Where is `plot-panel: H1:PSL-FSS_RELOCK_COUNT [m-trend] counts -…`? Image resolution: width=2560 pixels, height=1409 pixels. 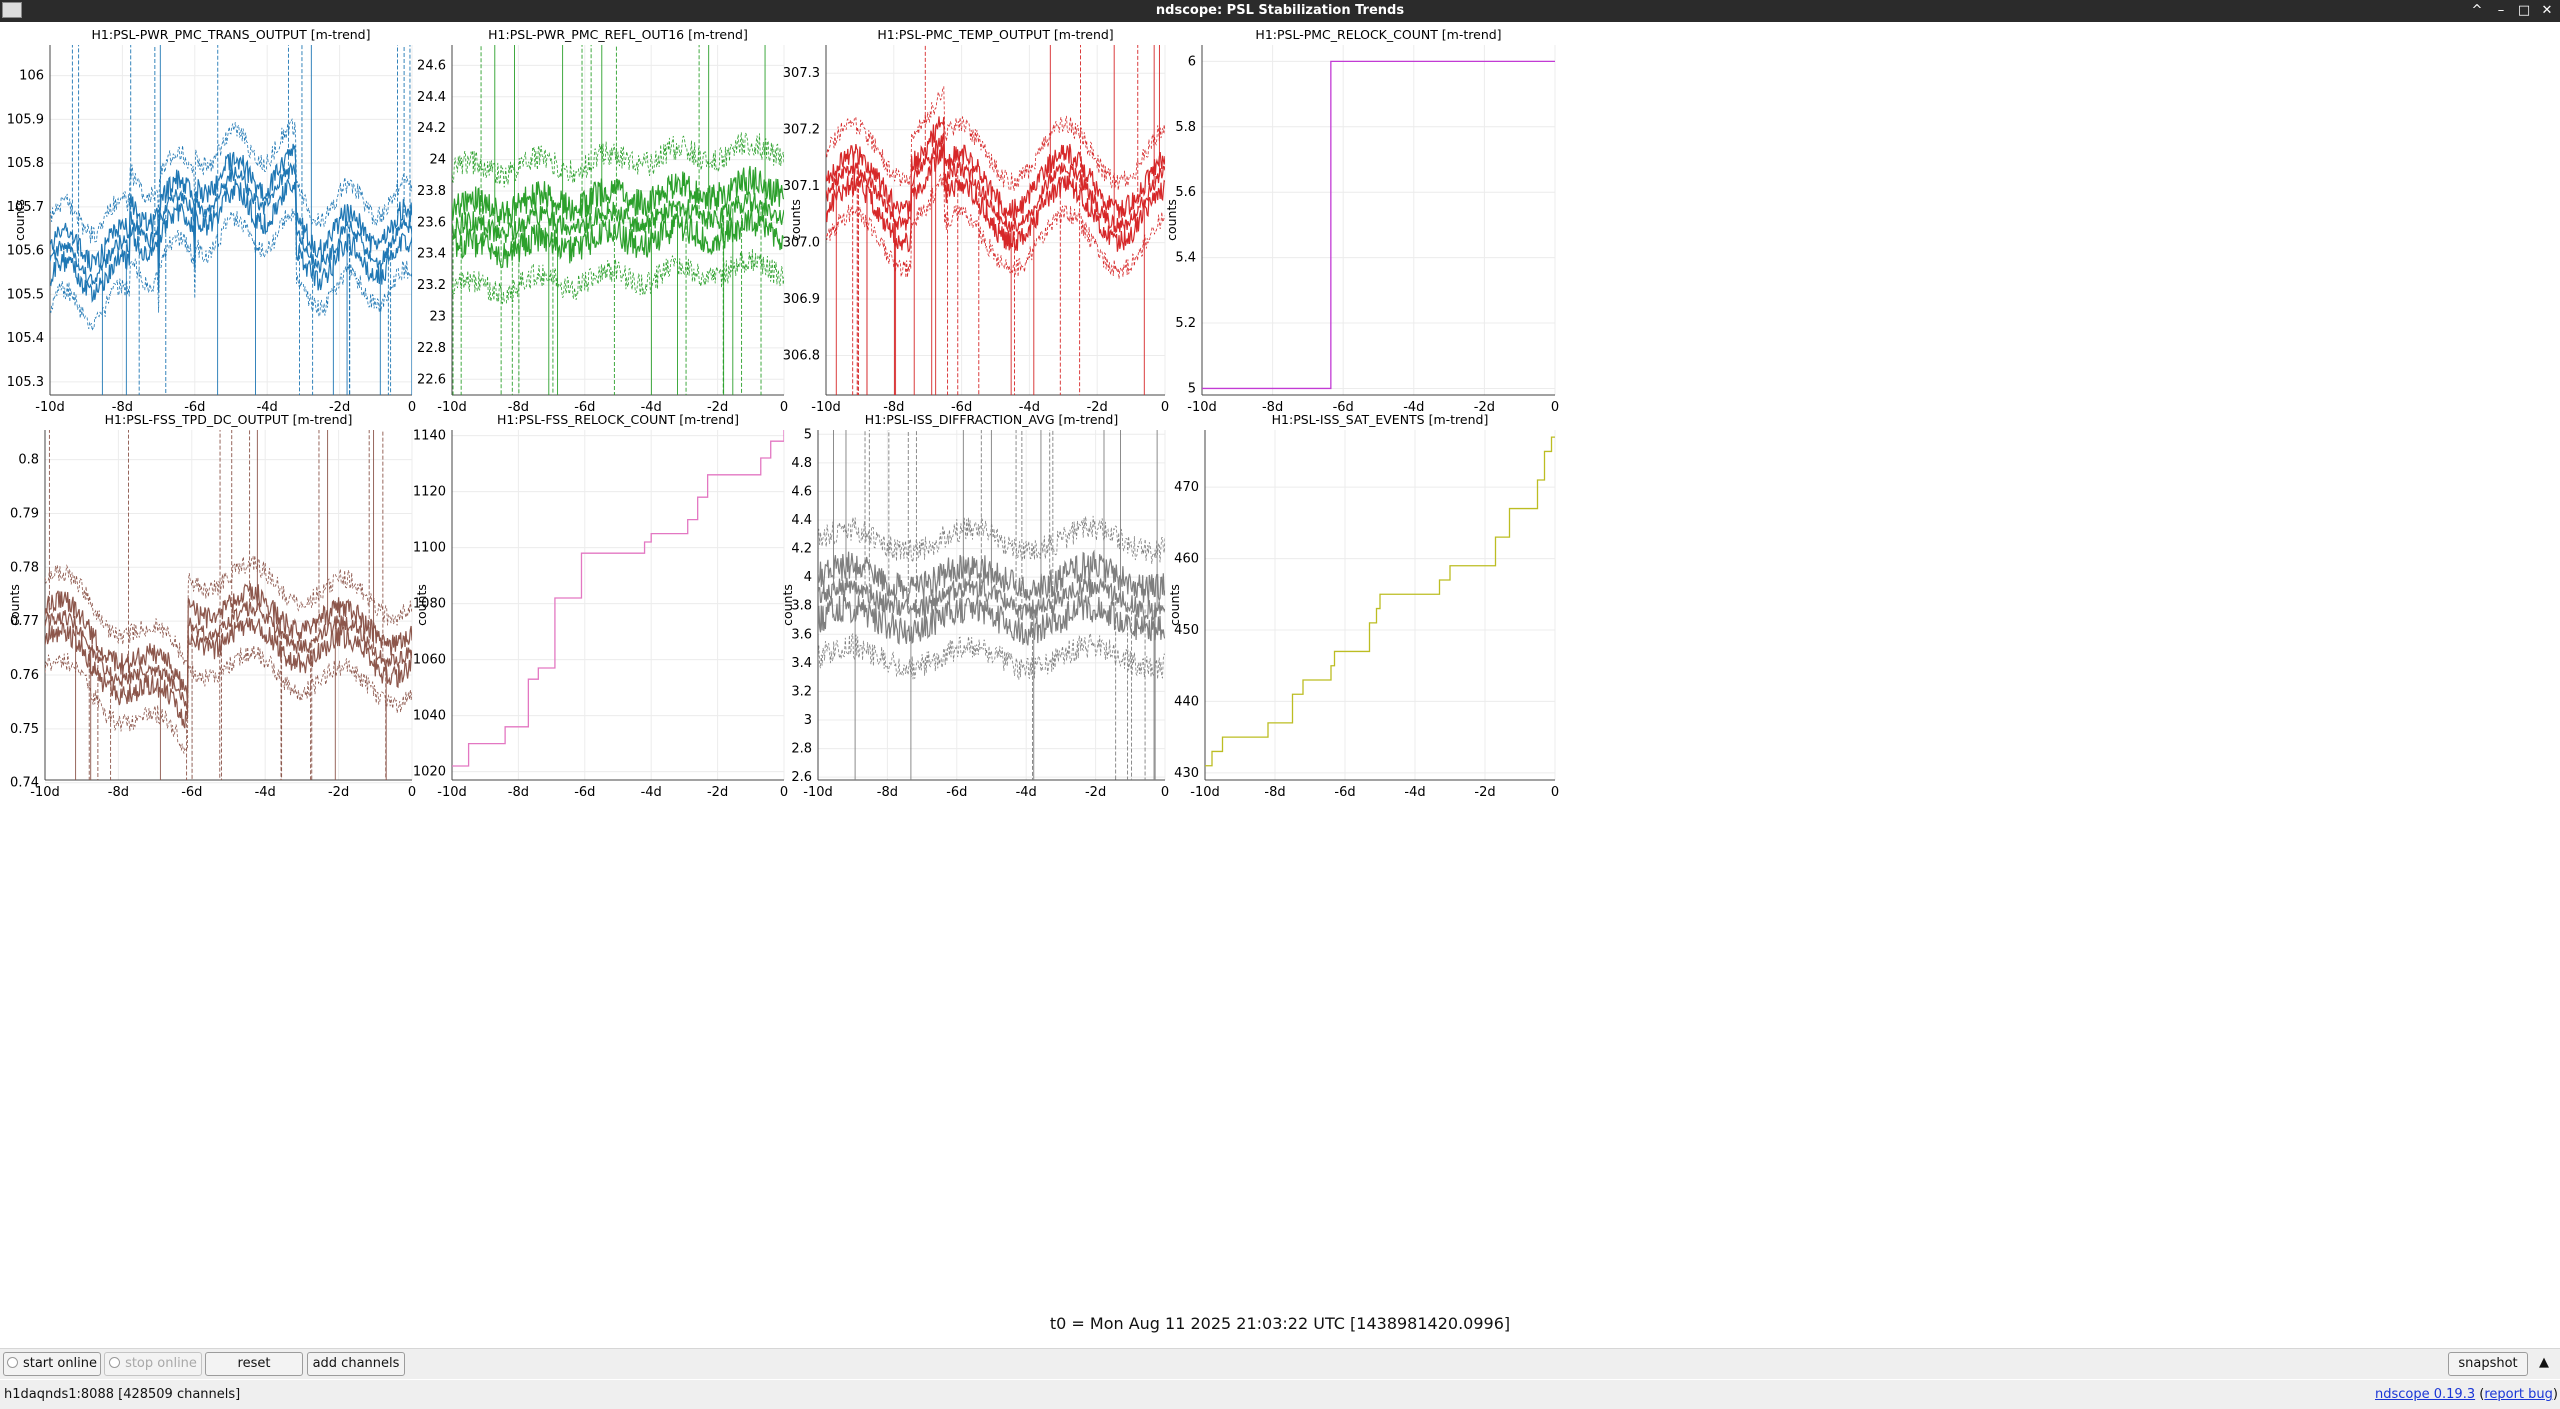
plot-panel: H1:PSL-FSS_RELOCK_COUNT [m-trend] counts -… is located at coordinates (600, 606).